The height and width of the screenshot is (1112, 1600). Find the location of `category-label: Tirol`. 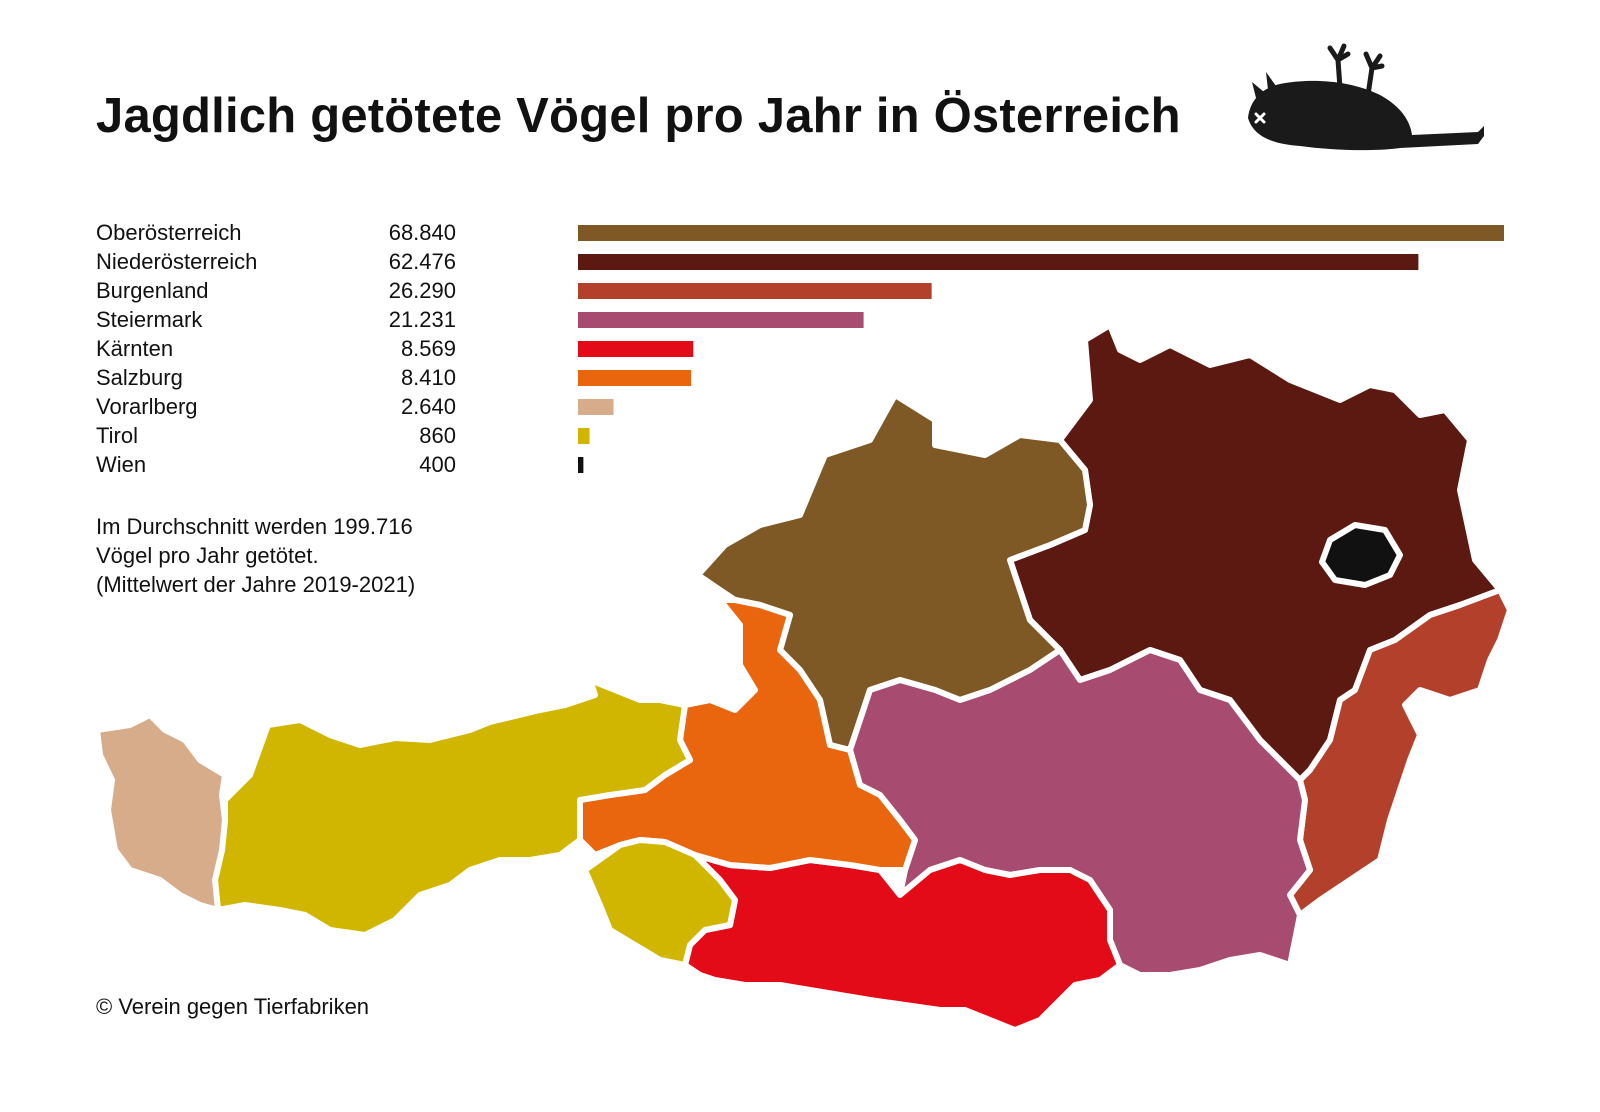

category-label: Tirol is located at coordinates (117, 435).